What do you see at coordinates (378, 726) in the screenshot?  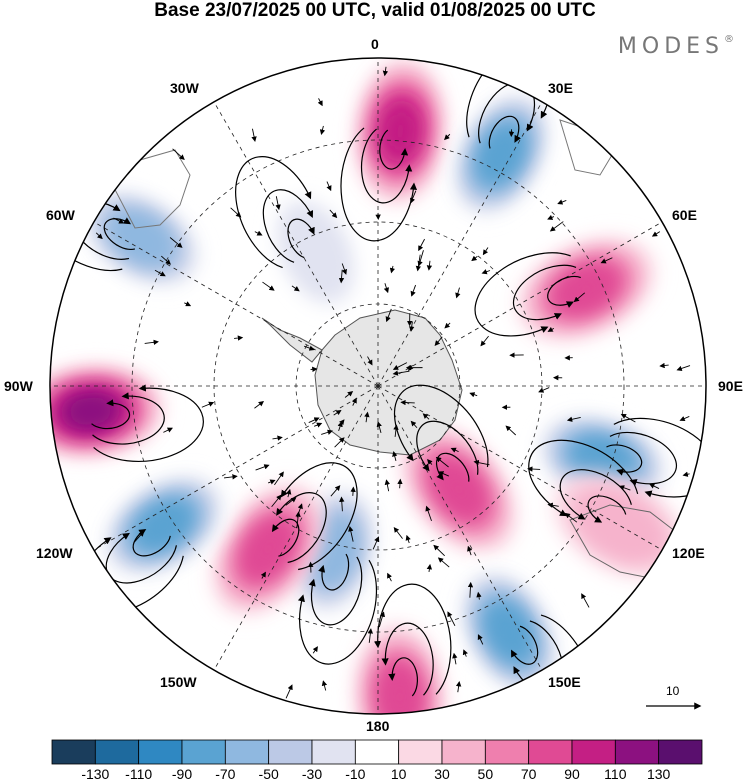 I see `lon-label-180: 180` at bounding box center [378, 726].